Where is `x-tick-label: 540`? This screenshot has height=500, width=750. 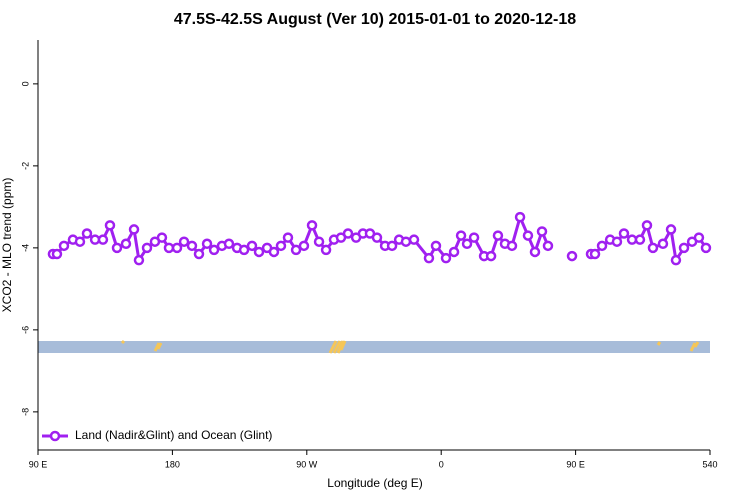 x-tick-label: 540 is located at coordinates (709, 464).